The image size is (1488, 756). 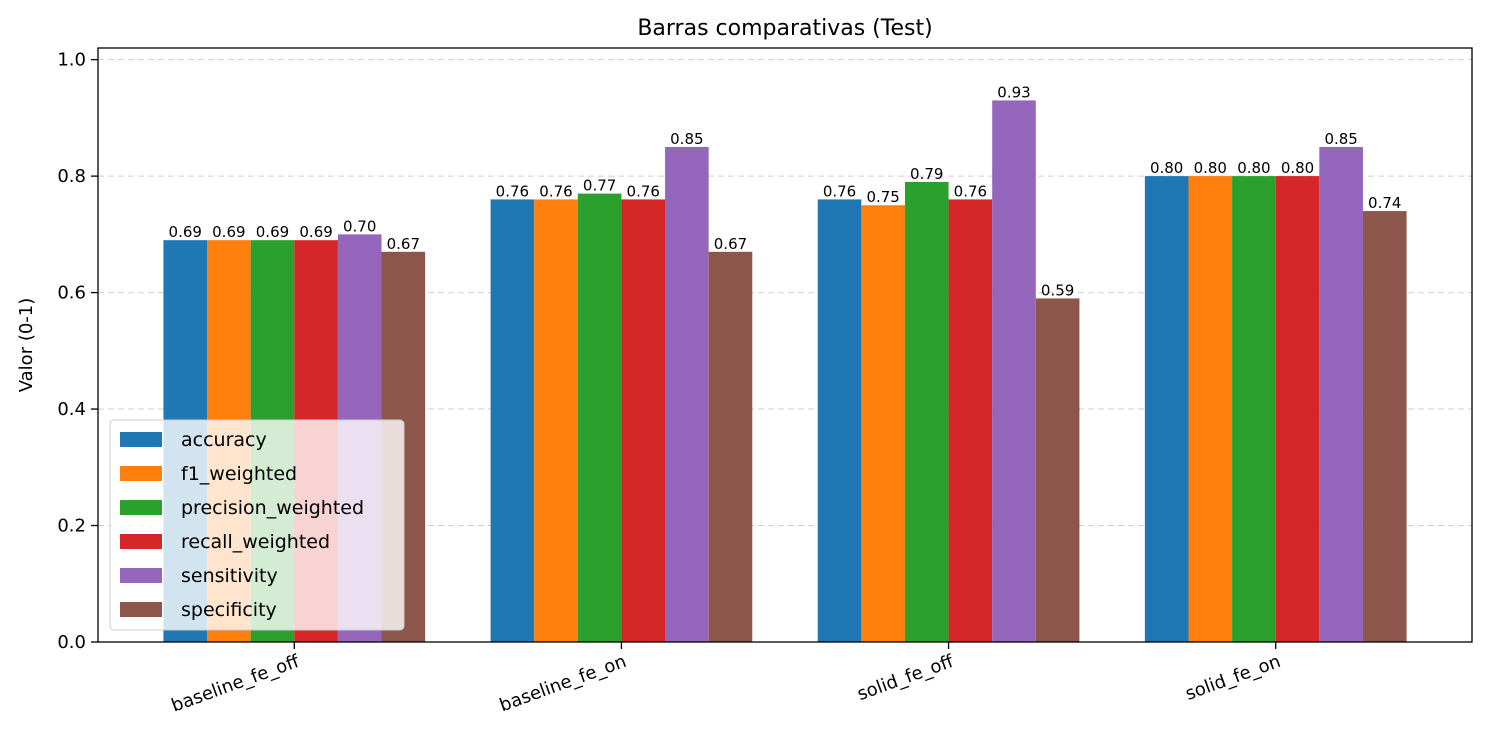 What do you see at coordinates (563, 683) in the screenshot?
I see `x-tick-label: baseline_fe_on` at bounding box center [563, 683].